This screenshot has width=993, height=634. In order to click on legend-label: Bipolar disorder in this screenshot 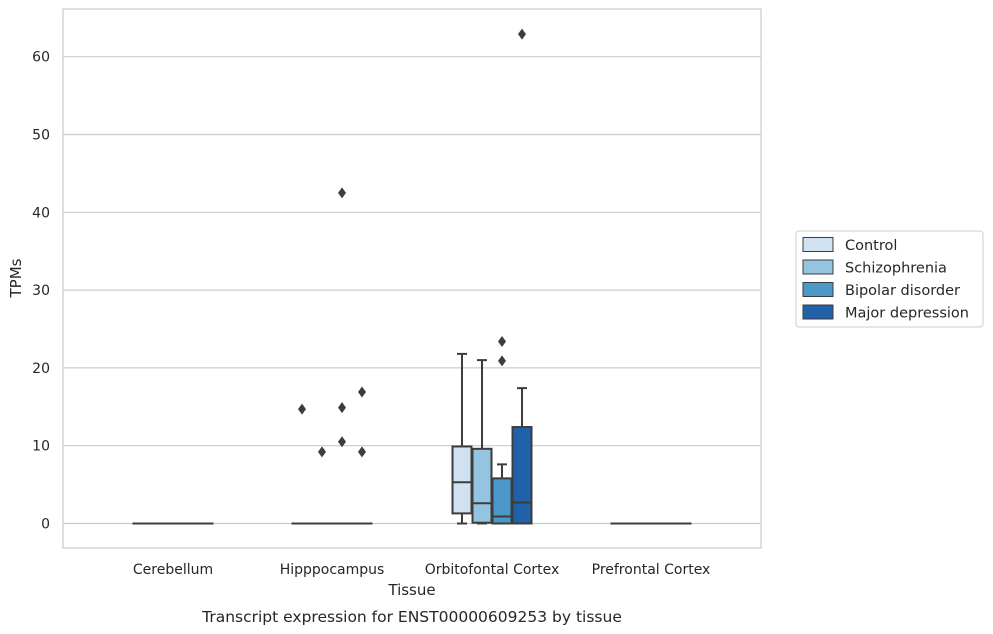, I will do `click(902, 291)`.